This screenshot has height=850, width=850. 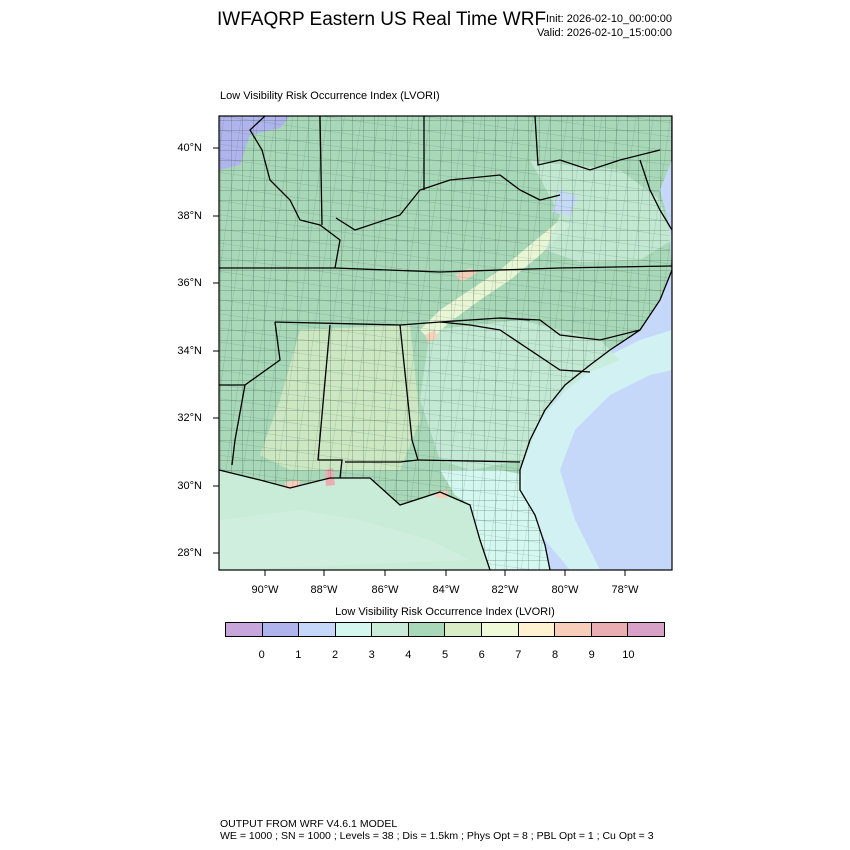 I want to click on ms-al-line, so click(x=330, y=401).